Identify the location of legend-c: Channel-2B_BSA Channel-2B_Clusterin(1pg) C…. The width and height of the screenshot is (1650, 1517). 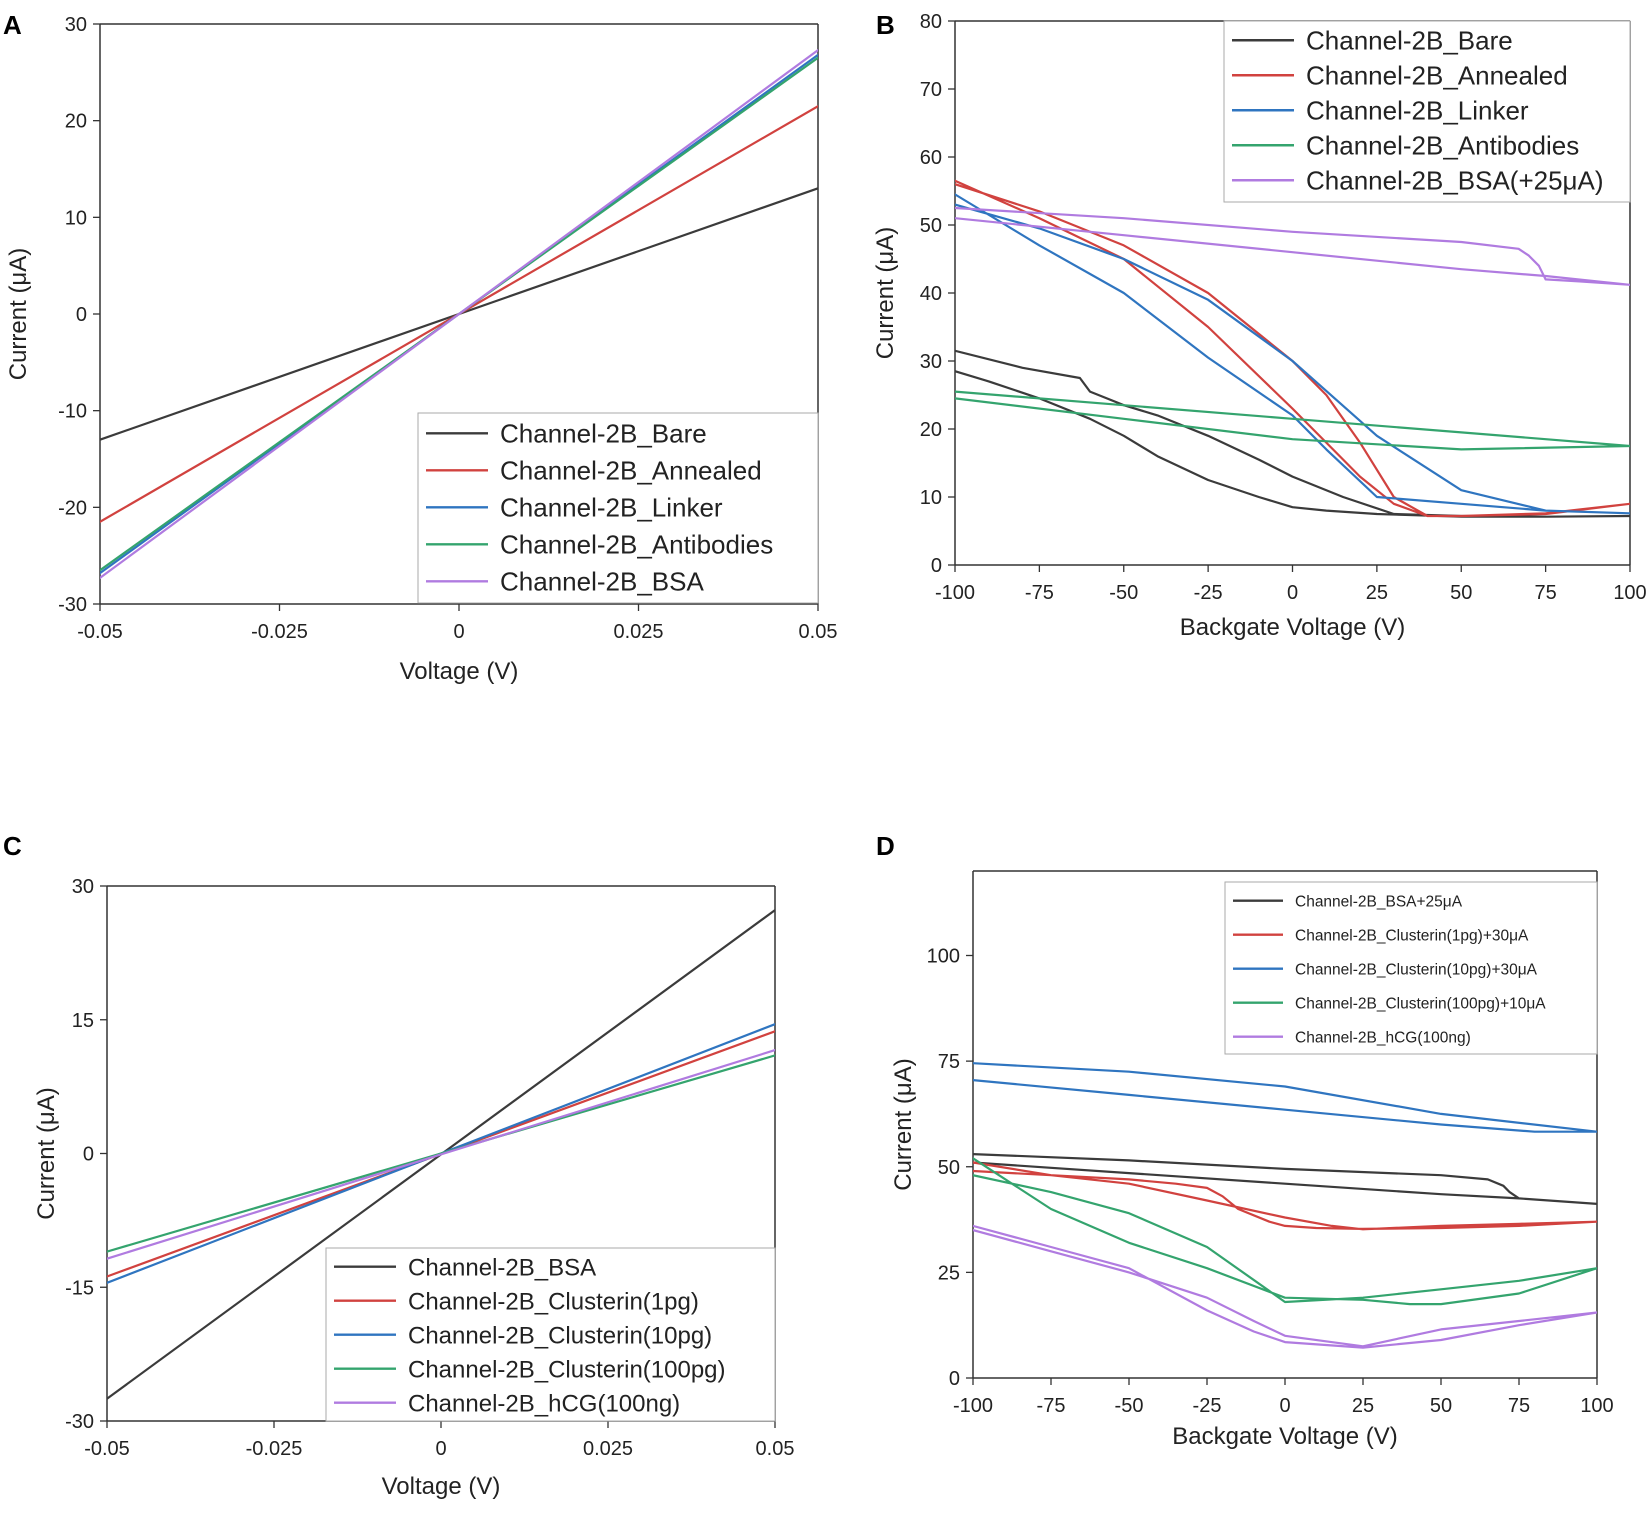
(550, 1334).